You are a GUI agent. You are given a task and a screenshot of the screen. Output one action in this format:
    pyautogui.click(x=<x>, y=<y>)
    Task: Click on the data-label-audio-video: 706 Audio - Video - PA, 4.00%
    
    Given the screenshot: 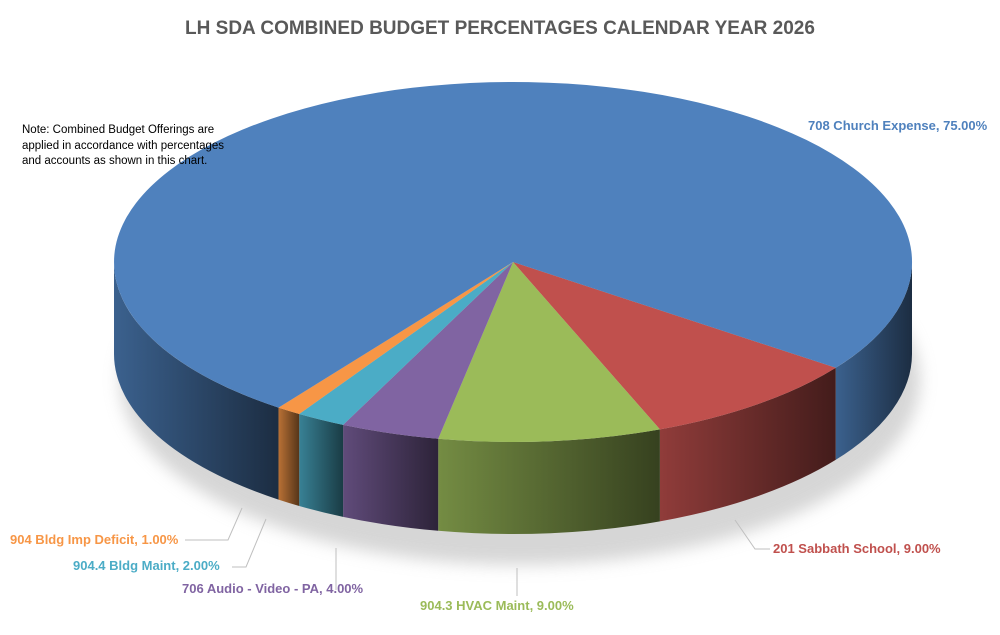 What is the action you would take?
    pyautogui.click(x=273, y=588)
    